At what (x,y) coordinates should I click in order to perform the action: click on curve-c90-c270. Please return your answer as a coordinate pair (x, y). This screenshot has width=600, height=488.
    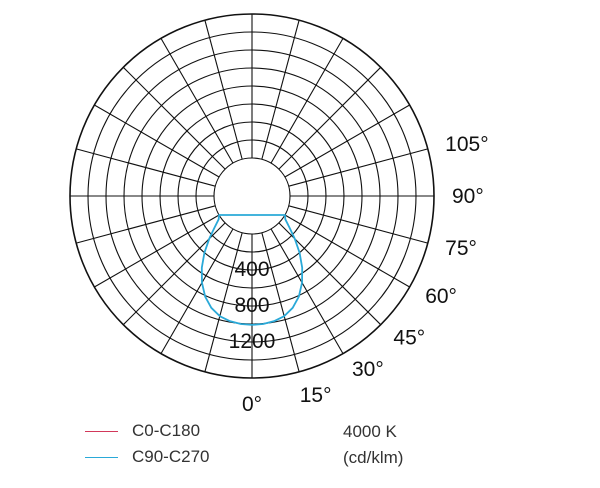
    Looking at the image, I should click on (252, 270).